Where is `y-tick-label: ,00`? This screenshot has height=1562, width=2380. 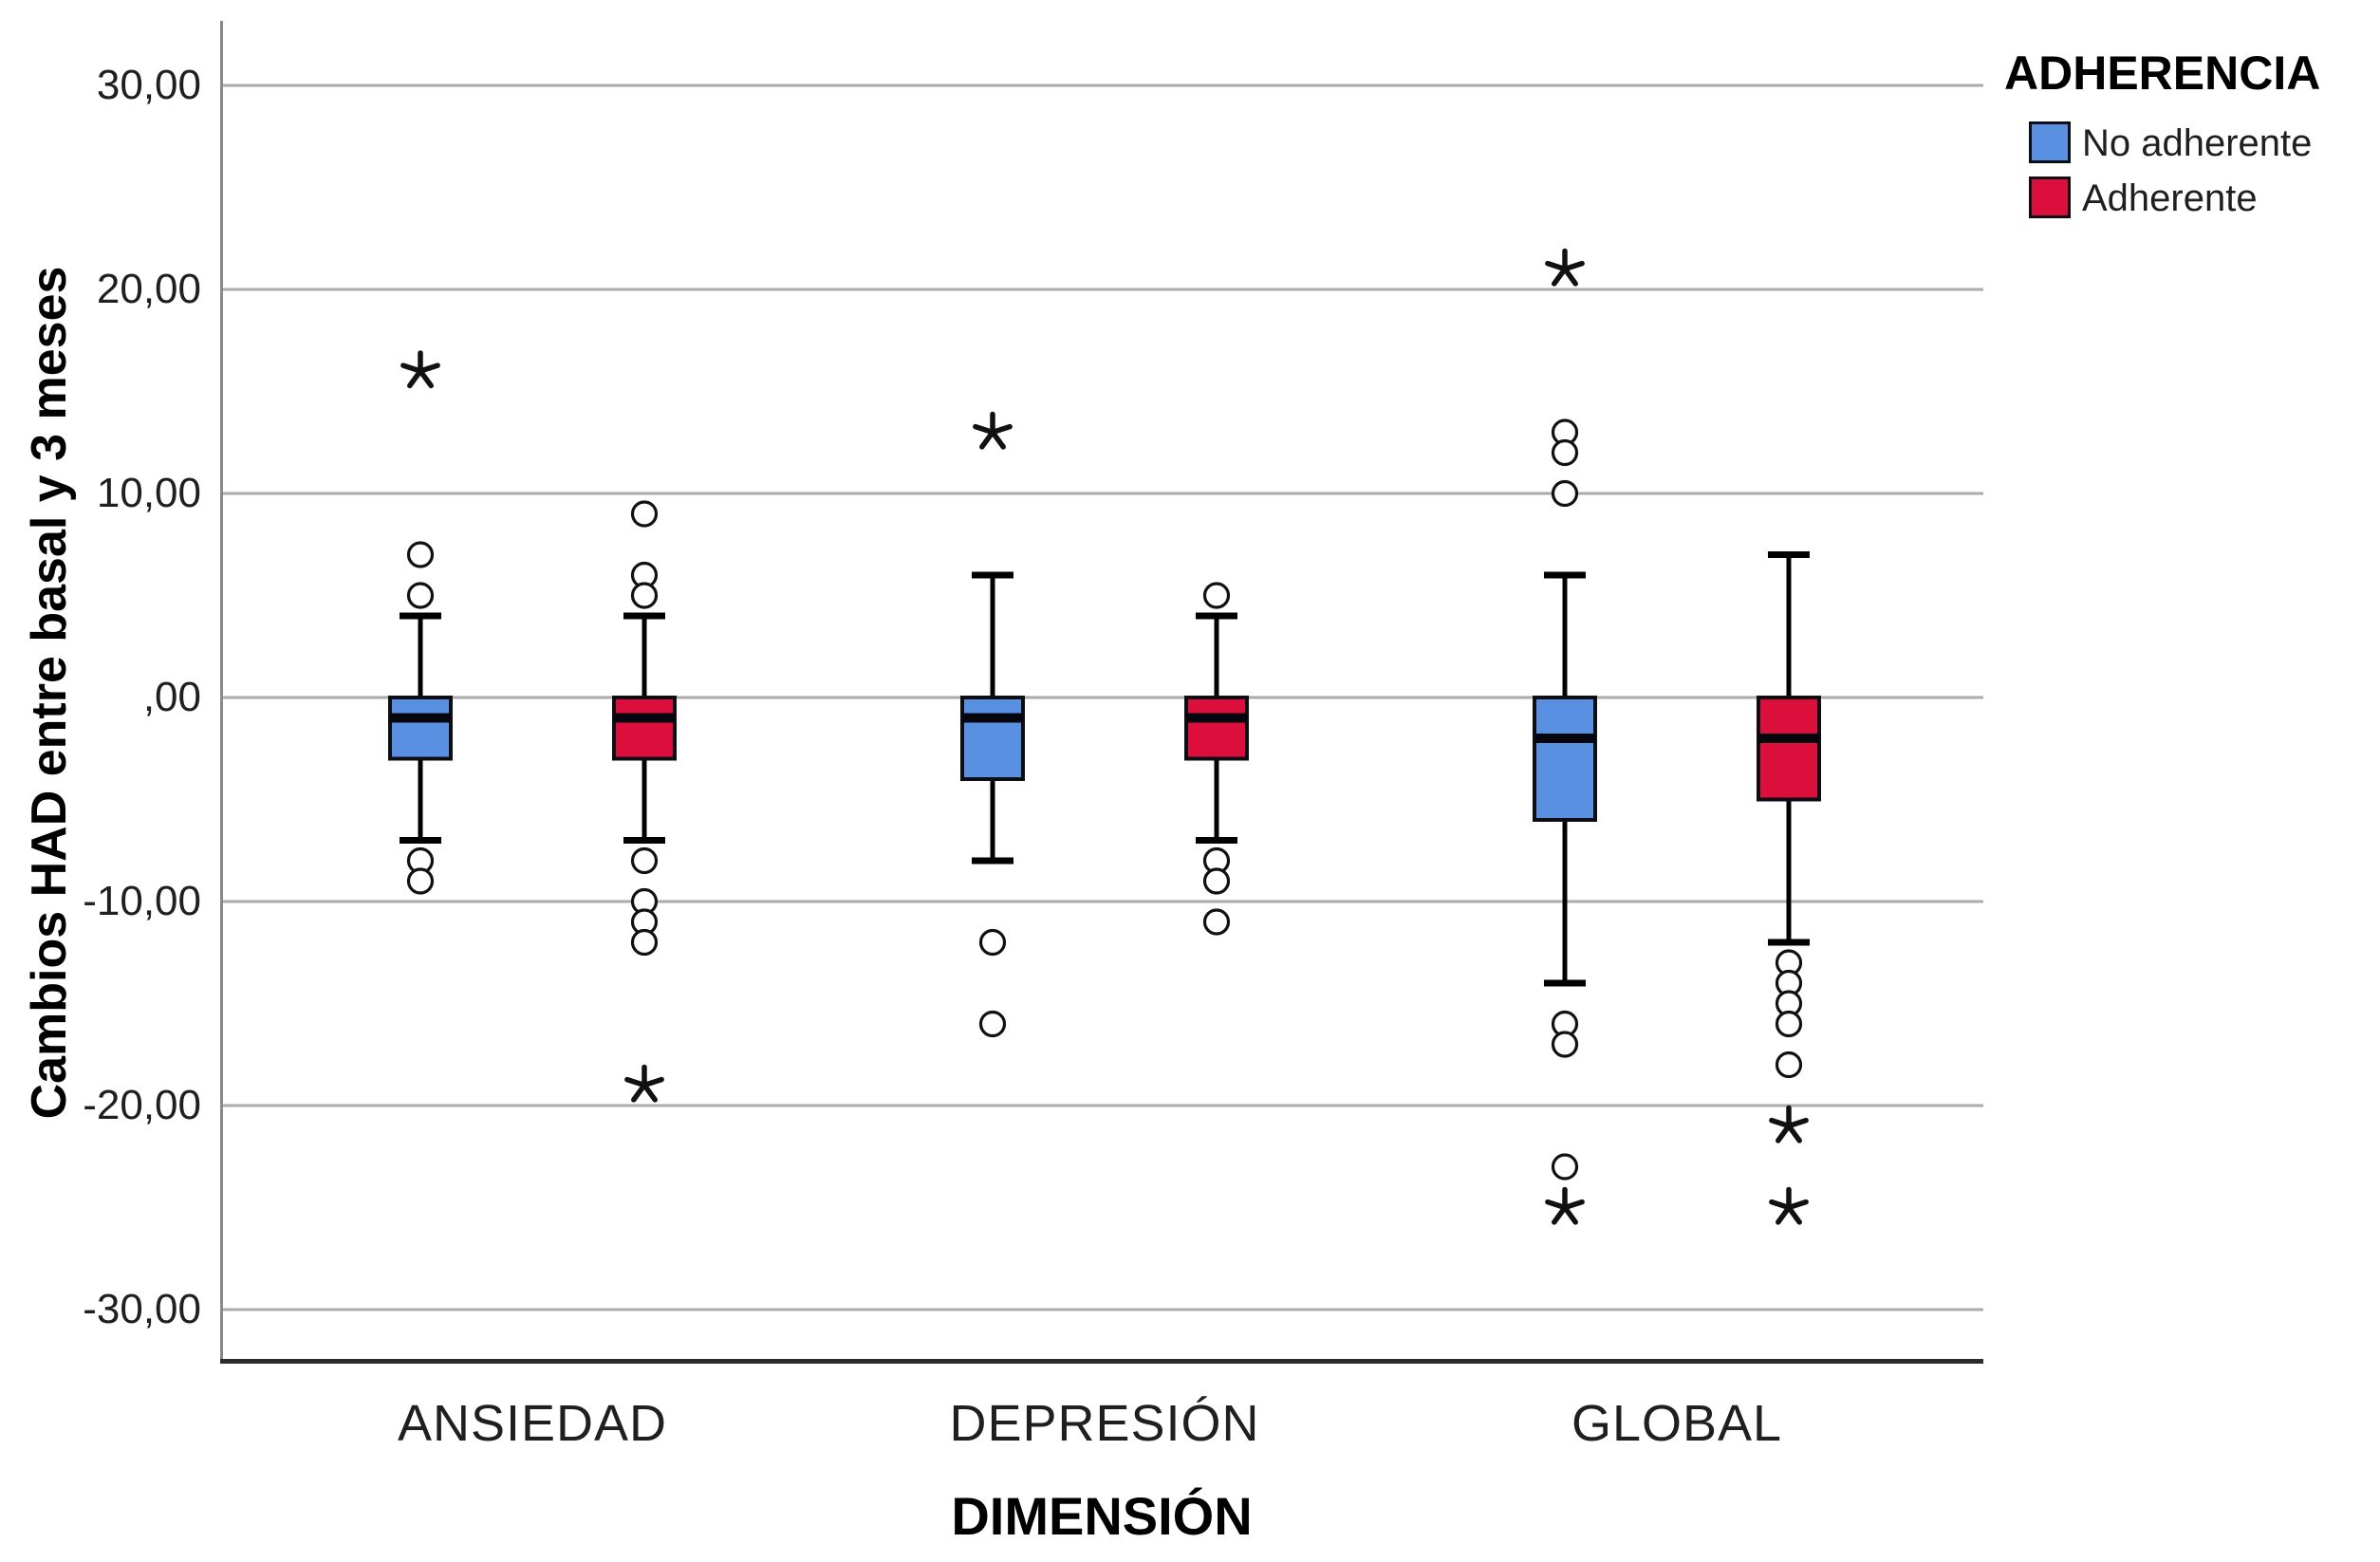
y-tick-label: ,00 is located at coordinates (171, 697).